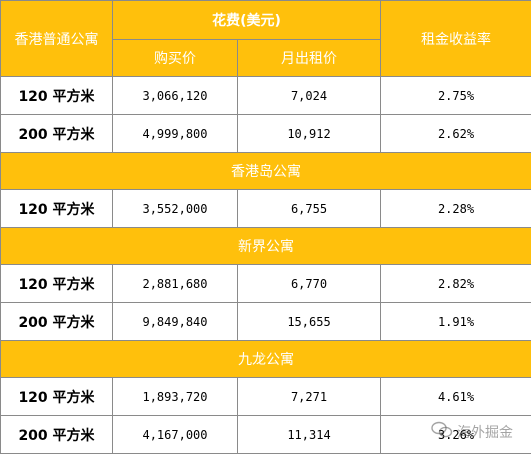  Describe the element at coordinates (455, 208) in the screenshot. I see `yield-cell: 2.28%` at that location.